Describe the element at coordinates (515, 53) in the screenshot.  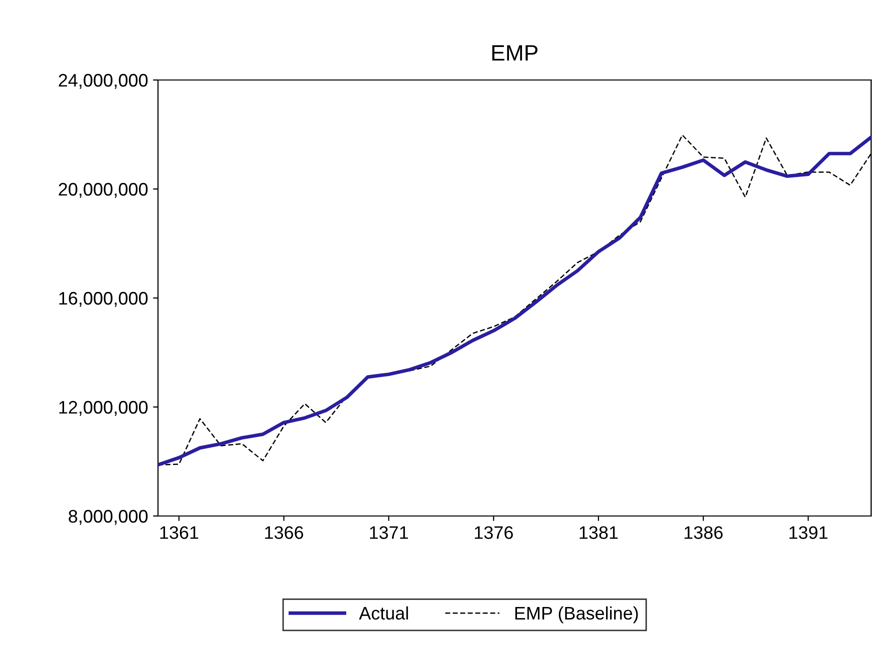
I see `chart-title: EMP` at that location.